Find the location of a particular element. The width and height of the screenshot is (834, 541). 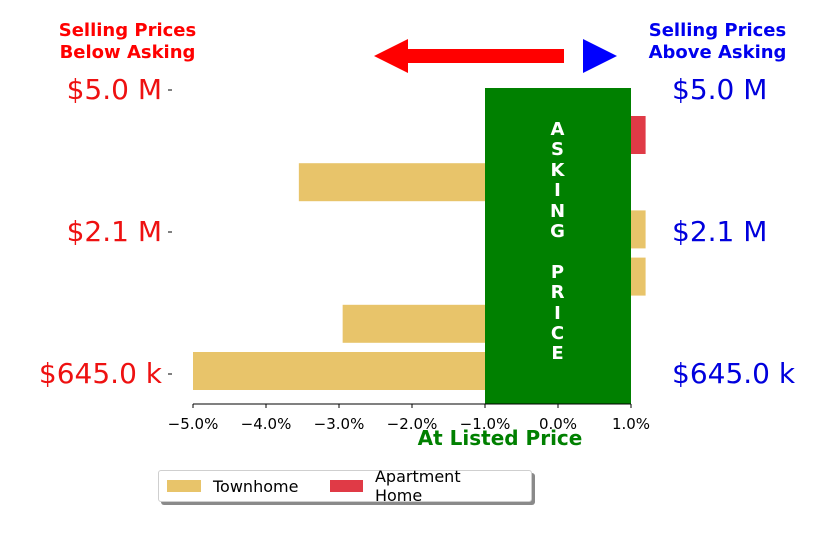

direction-arrows is located at coordinates (495, 56).